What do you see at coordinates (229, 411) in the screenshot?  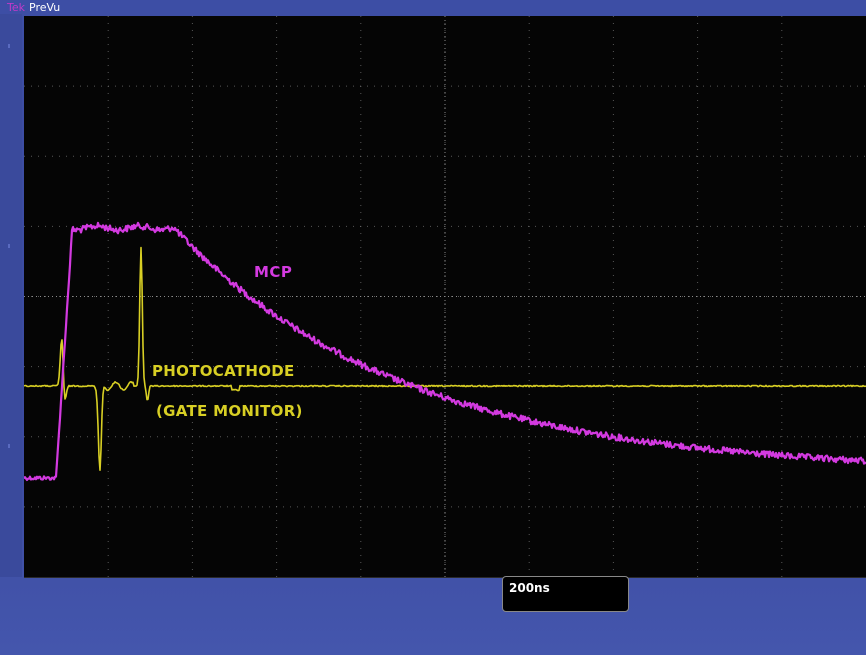 I see `gate-monitor-label: (GATE MONITOR)` at bounding box center [229, 411].